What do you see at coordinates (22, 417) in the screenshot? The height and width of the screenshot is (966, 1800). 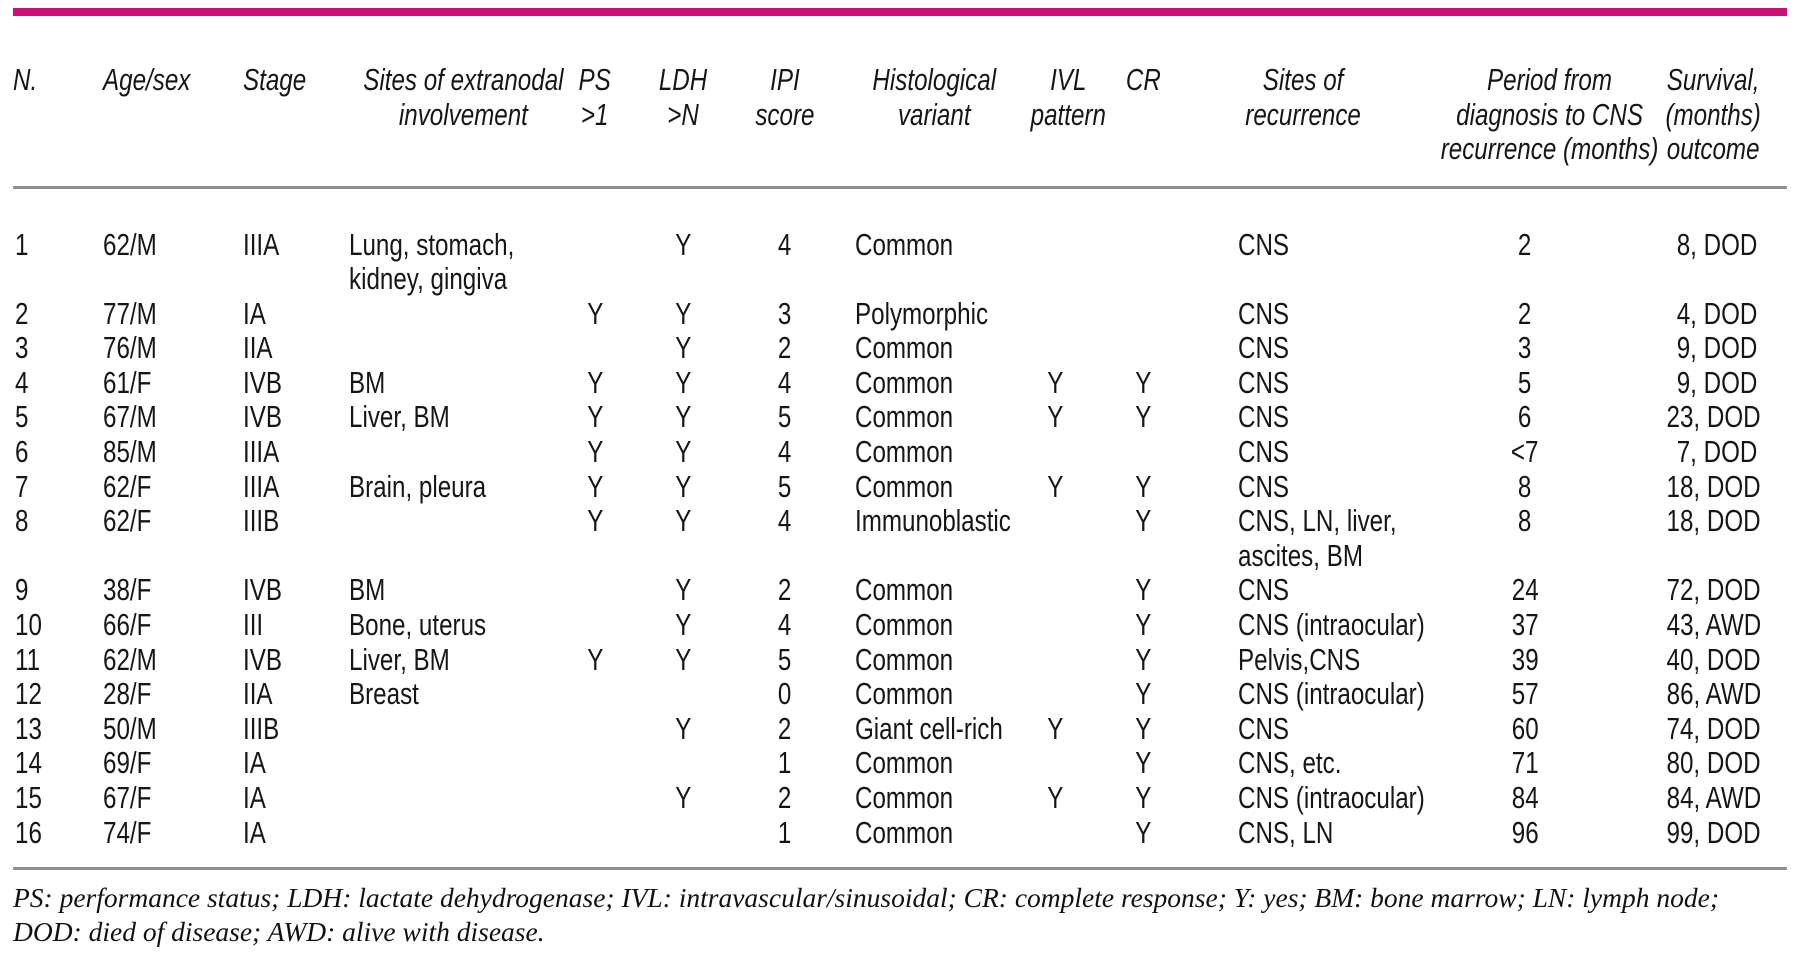 I see `cell-text: 5` at bounding box center [22, 417].